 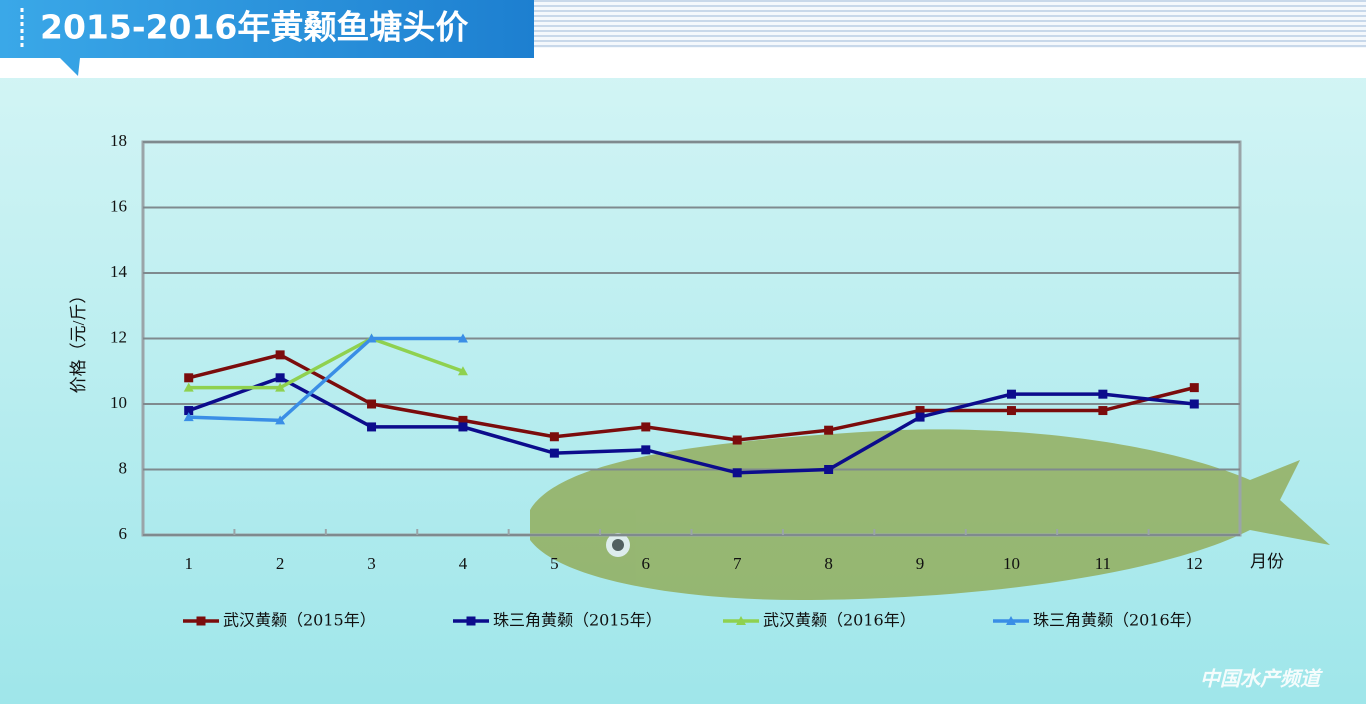 What do you see at coordinates (1011, 563) in the screenshot?
I see `x-tick-label: 10` at bounding box center [1011, 563].